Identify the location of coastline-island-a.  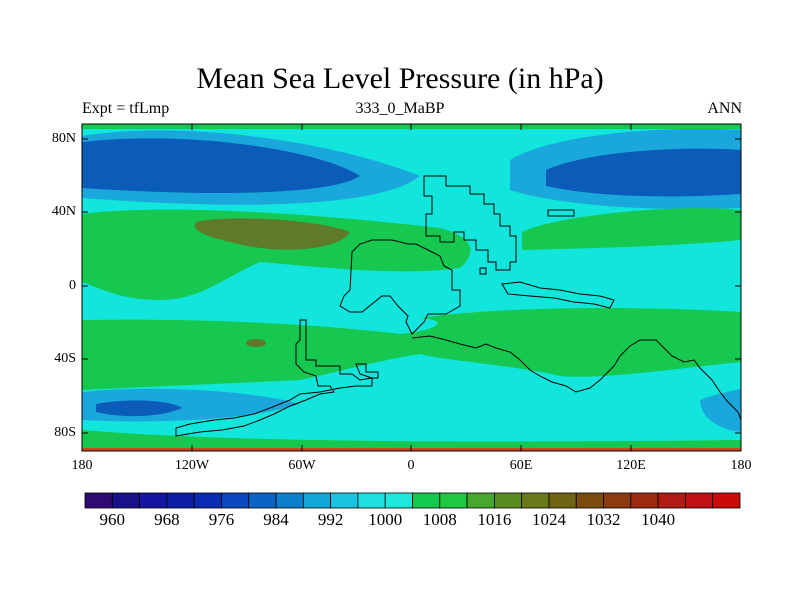
(483, 271).